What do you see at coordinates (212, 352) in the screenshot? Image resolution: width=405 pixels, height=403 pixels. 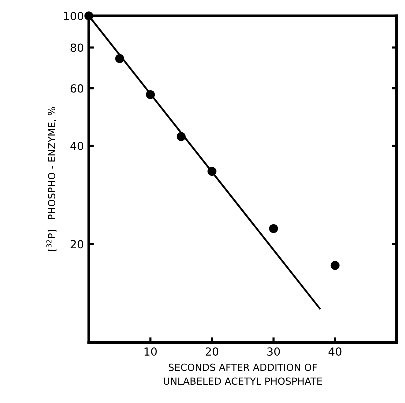 I see `x-tick-label: 20` at bounding box center [212, 352].